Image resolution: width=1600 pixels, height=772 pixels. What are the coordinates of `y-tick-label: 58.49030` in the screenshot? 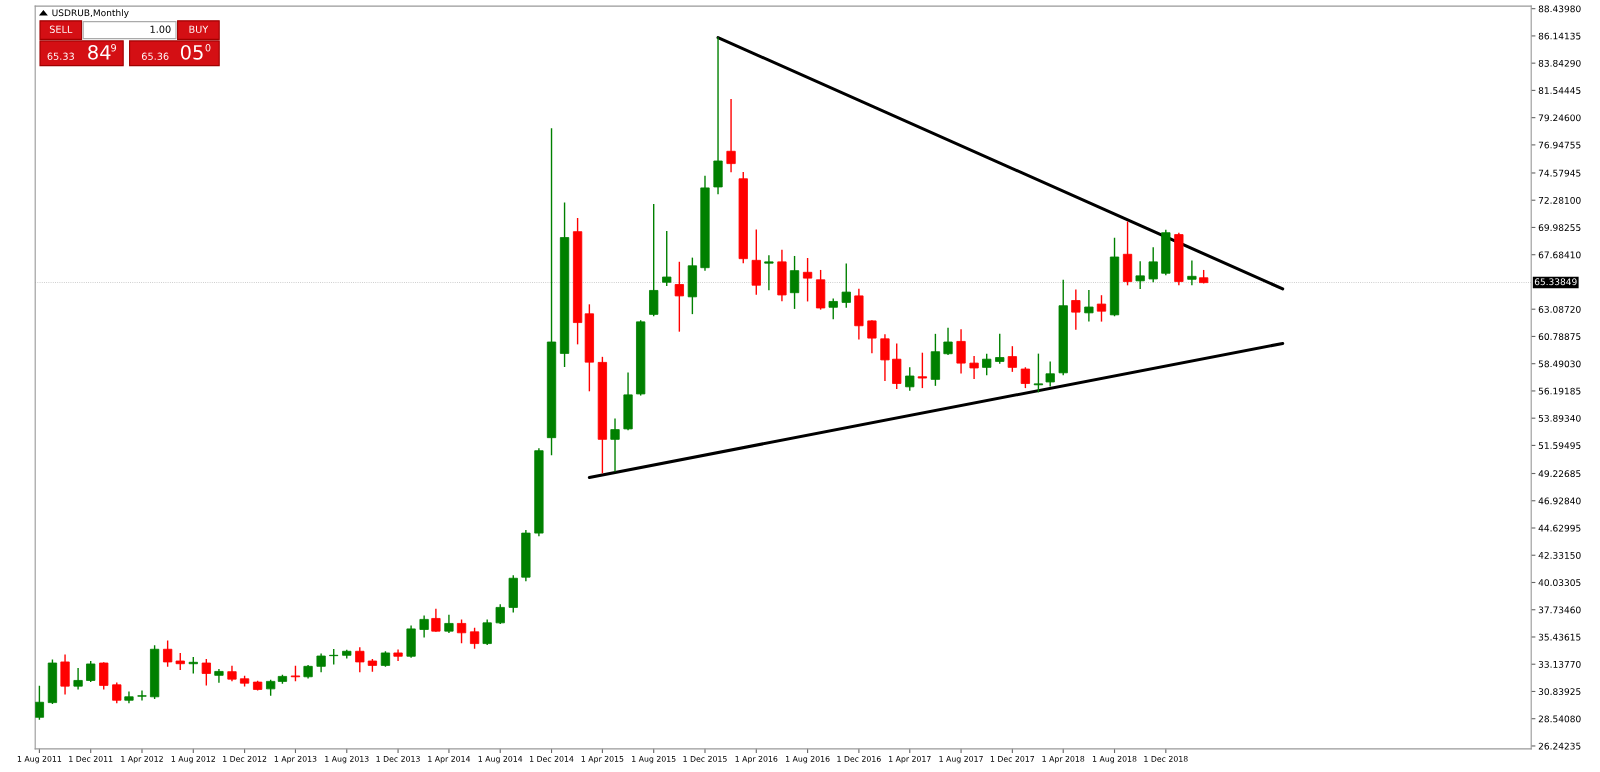 It's located at (1559, 364).